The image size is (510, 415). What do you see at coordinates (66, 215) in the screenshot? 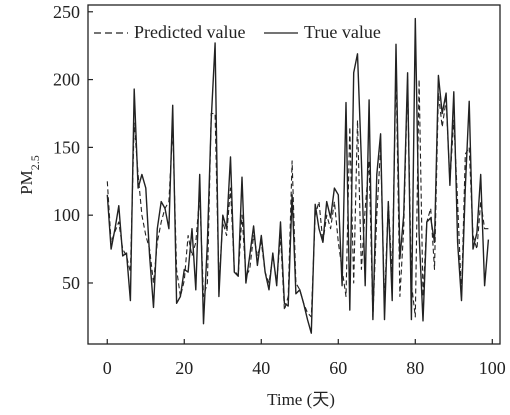
I see `y-tick-label: 100` at bounding box center [66, 215].